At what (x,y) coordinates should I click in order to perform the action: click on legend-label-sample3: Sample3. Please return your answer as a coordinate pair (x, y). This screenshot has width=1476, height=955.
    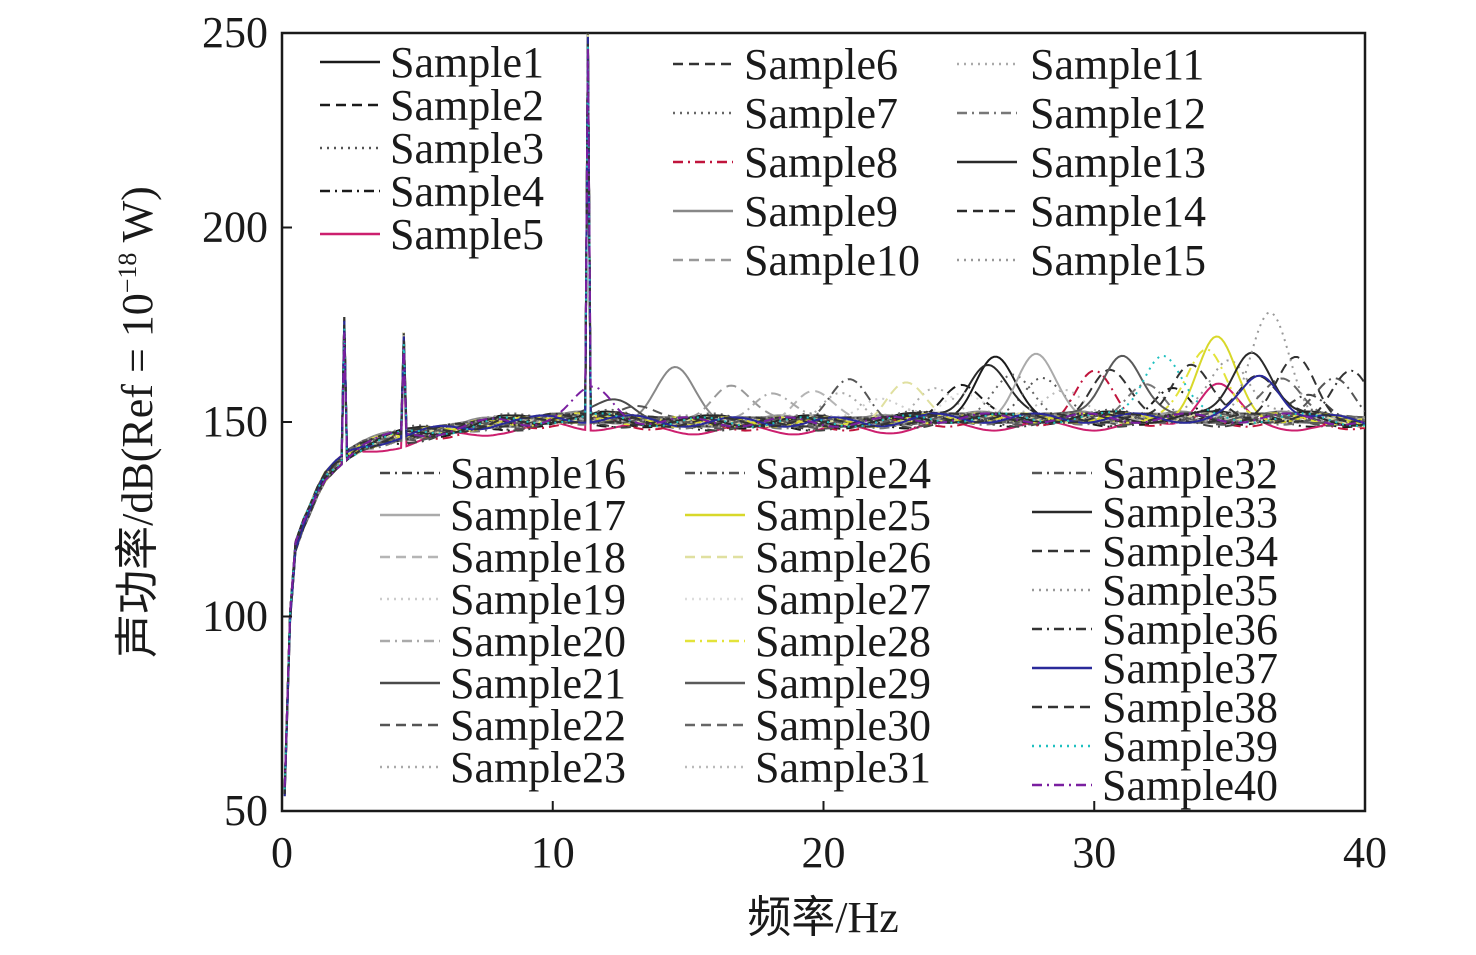
    Looking at the image, I should click on (467, 148).